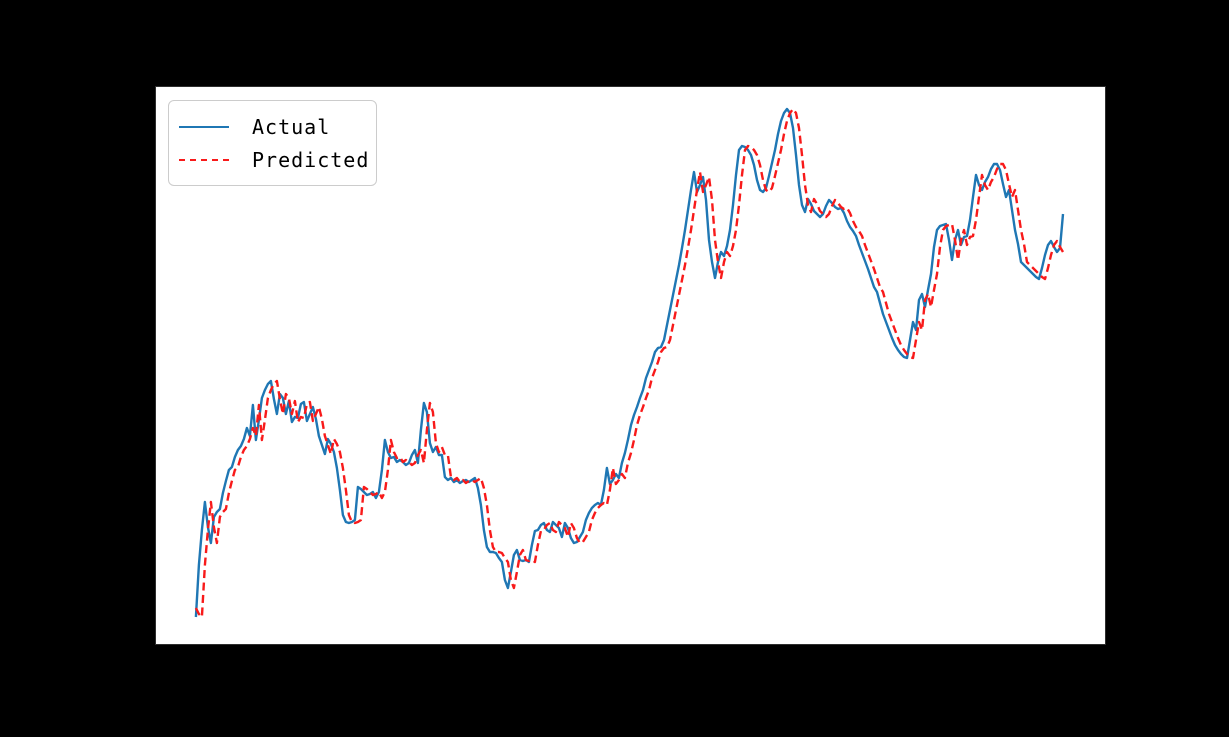 This screenshot has width=1229, height=737. Describe the element at coordinates (204, 126) in the screenshot. I see `actual-line-sample-icon` at that location.